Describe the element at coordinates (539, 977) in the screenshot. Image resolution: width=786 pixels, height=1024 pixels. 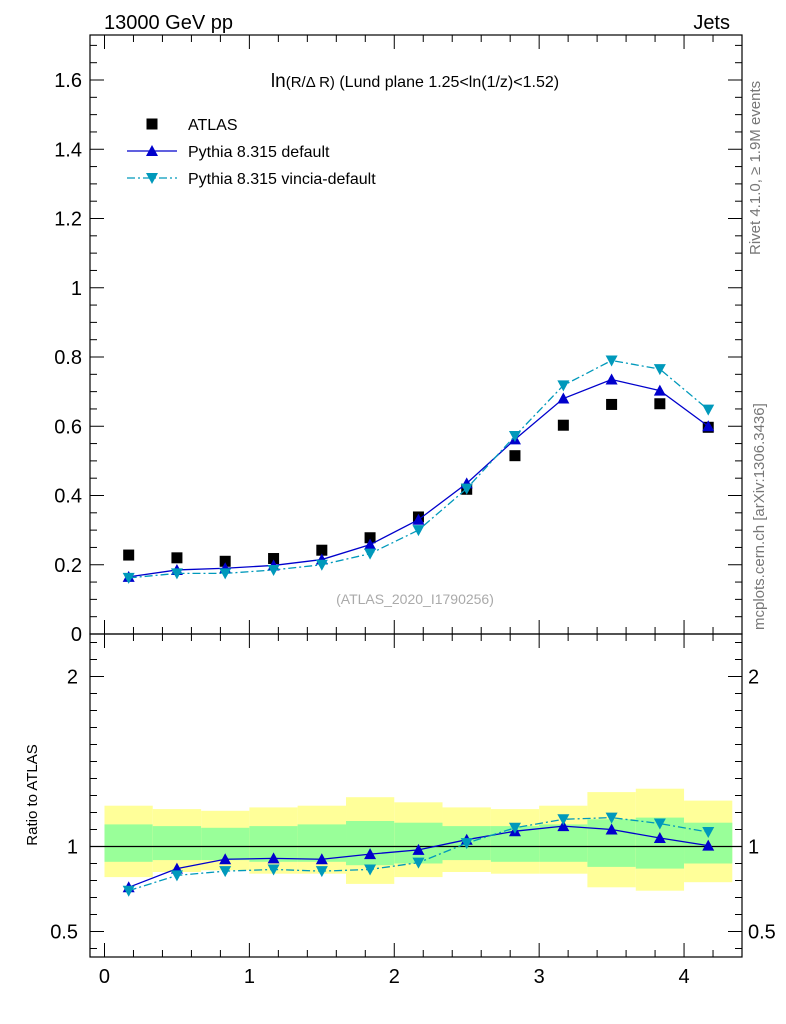
I see `xtick-label: 3` at that location.